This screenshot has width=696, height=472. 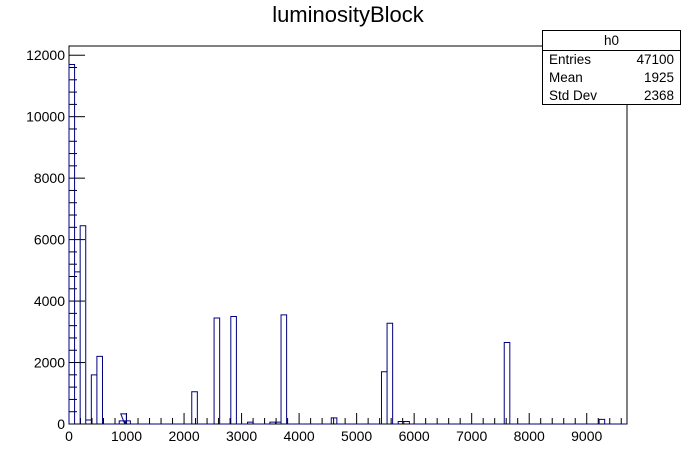 What do you see at coordinates (414, 436) in the screenshot?
I see `x-tick-label: 6000` at bounding box center [414, 436].